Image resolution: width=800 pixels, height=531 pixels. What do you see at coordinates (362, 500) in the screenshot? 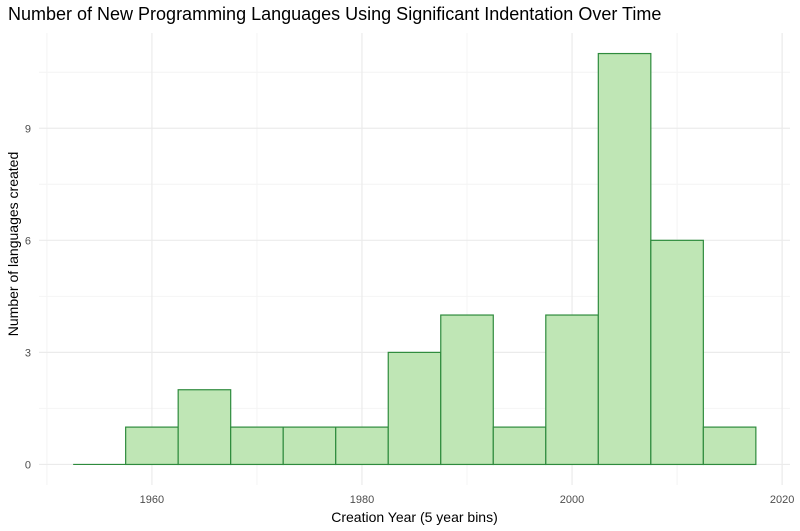
I see `x-tick-label: 1980` at bounding box center [362, 500].